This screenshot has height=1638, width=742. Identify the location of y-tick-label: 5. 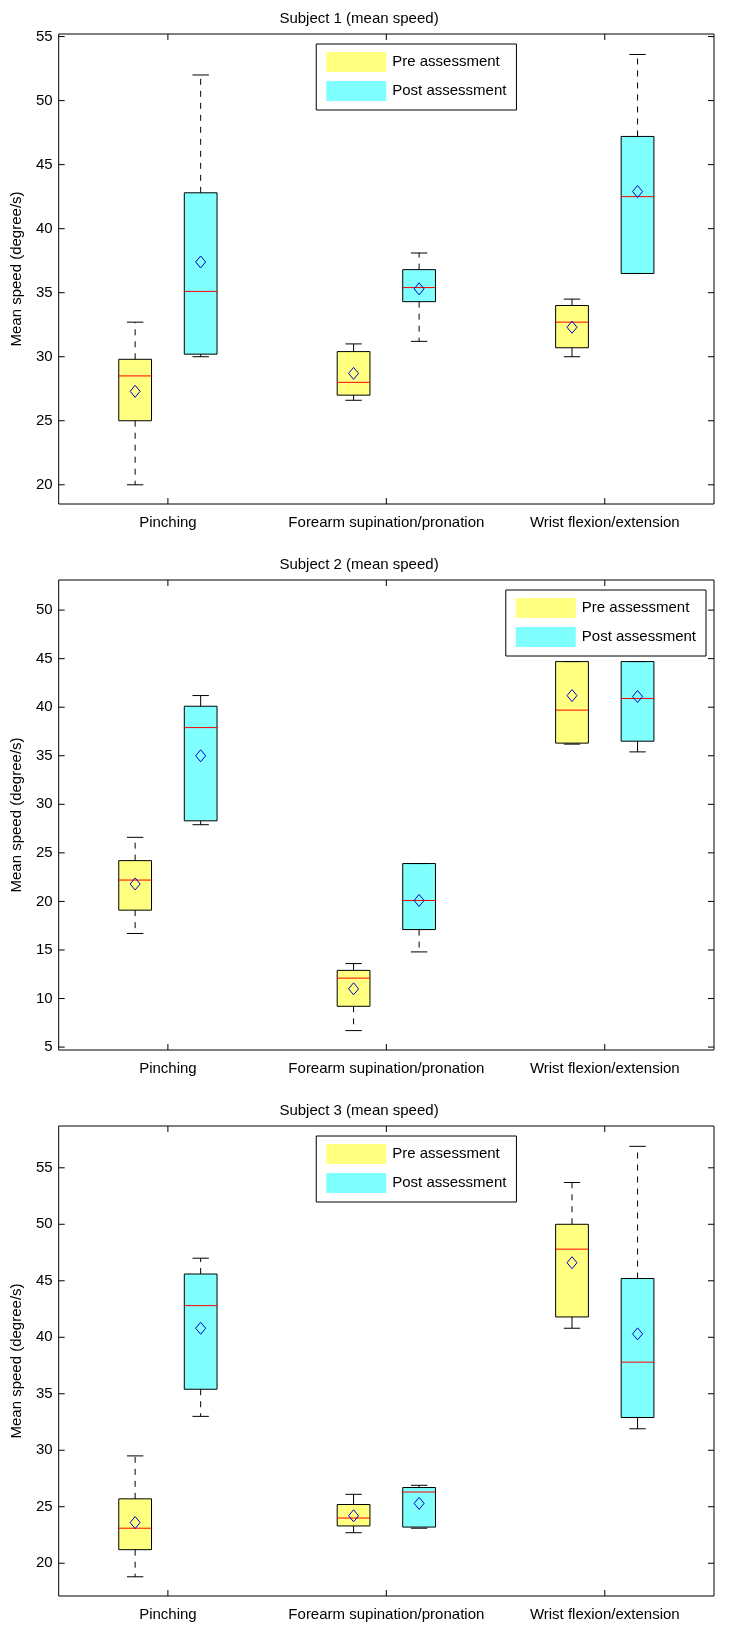
(48, 1046).